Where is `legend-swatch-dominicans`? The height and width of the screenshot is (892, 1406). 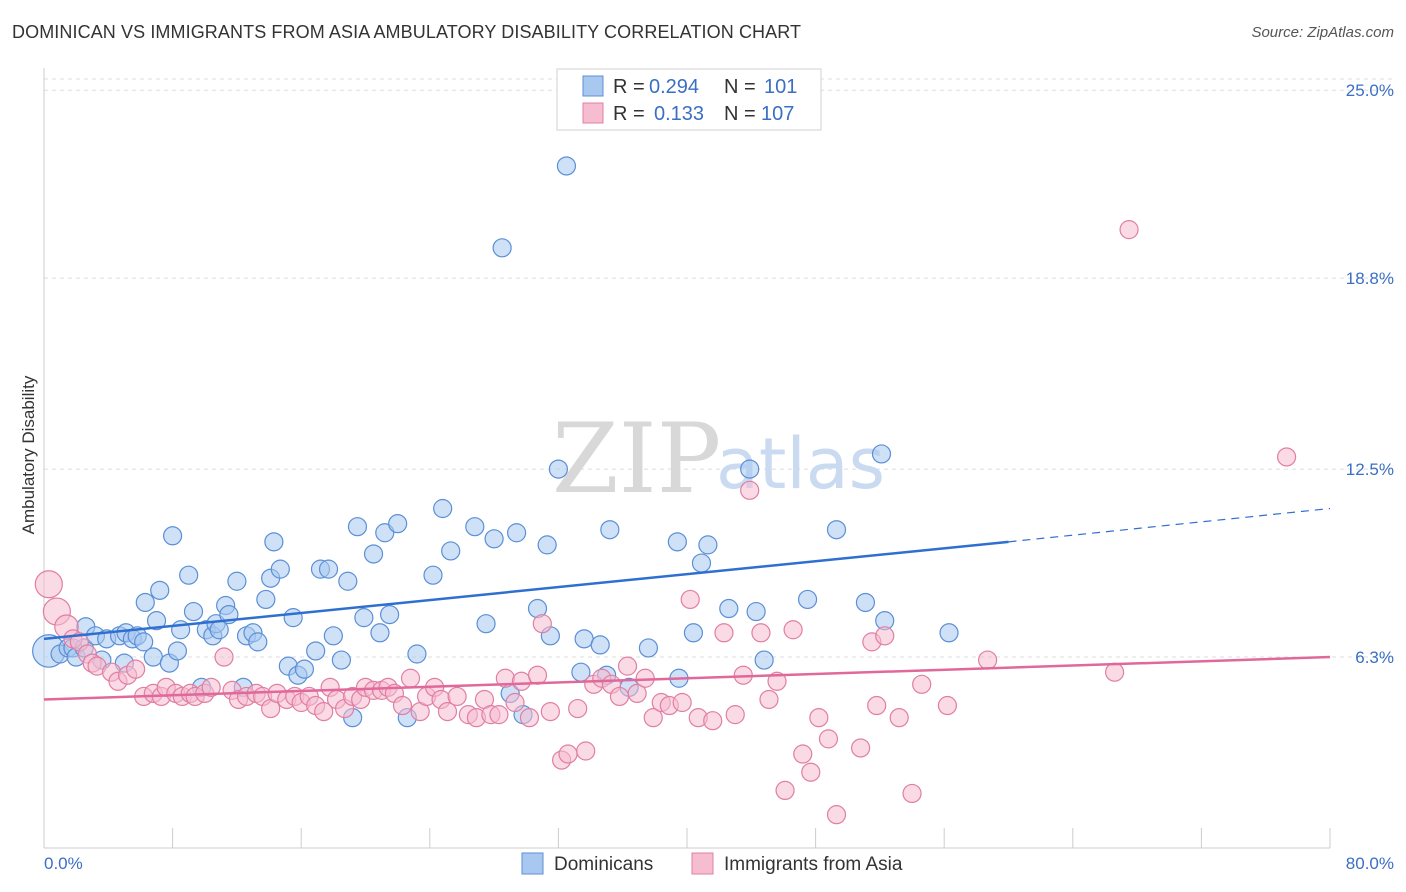
legend-swatch-dominicans is located at coordinates (593, 86).